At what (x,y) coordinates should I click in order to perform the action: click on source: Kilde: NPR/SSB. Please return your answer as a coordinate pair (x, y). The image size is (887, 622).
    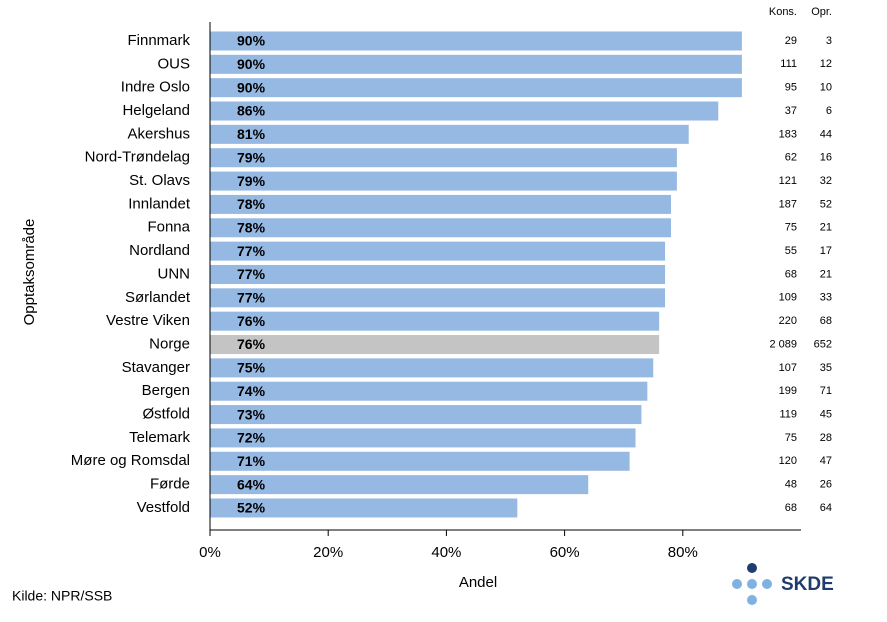
    Looking at the image, I should click on (62, 596).